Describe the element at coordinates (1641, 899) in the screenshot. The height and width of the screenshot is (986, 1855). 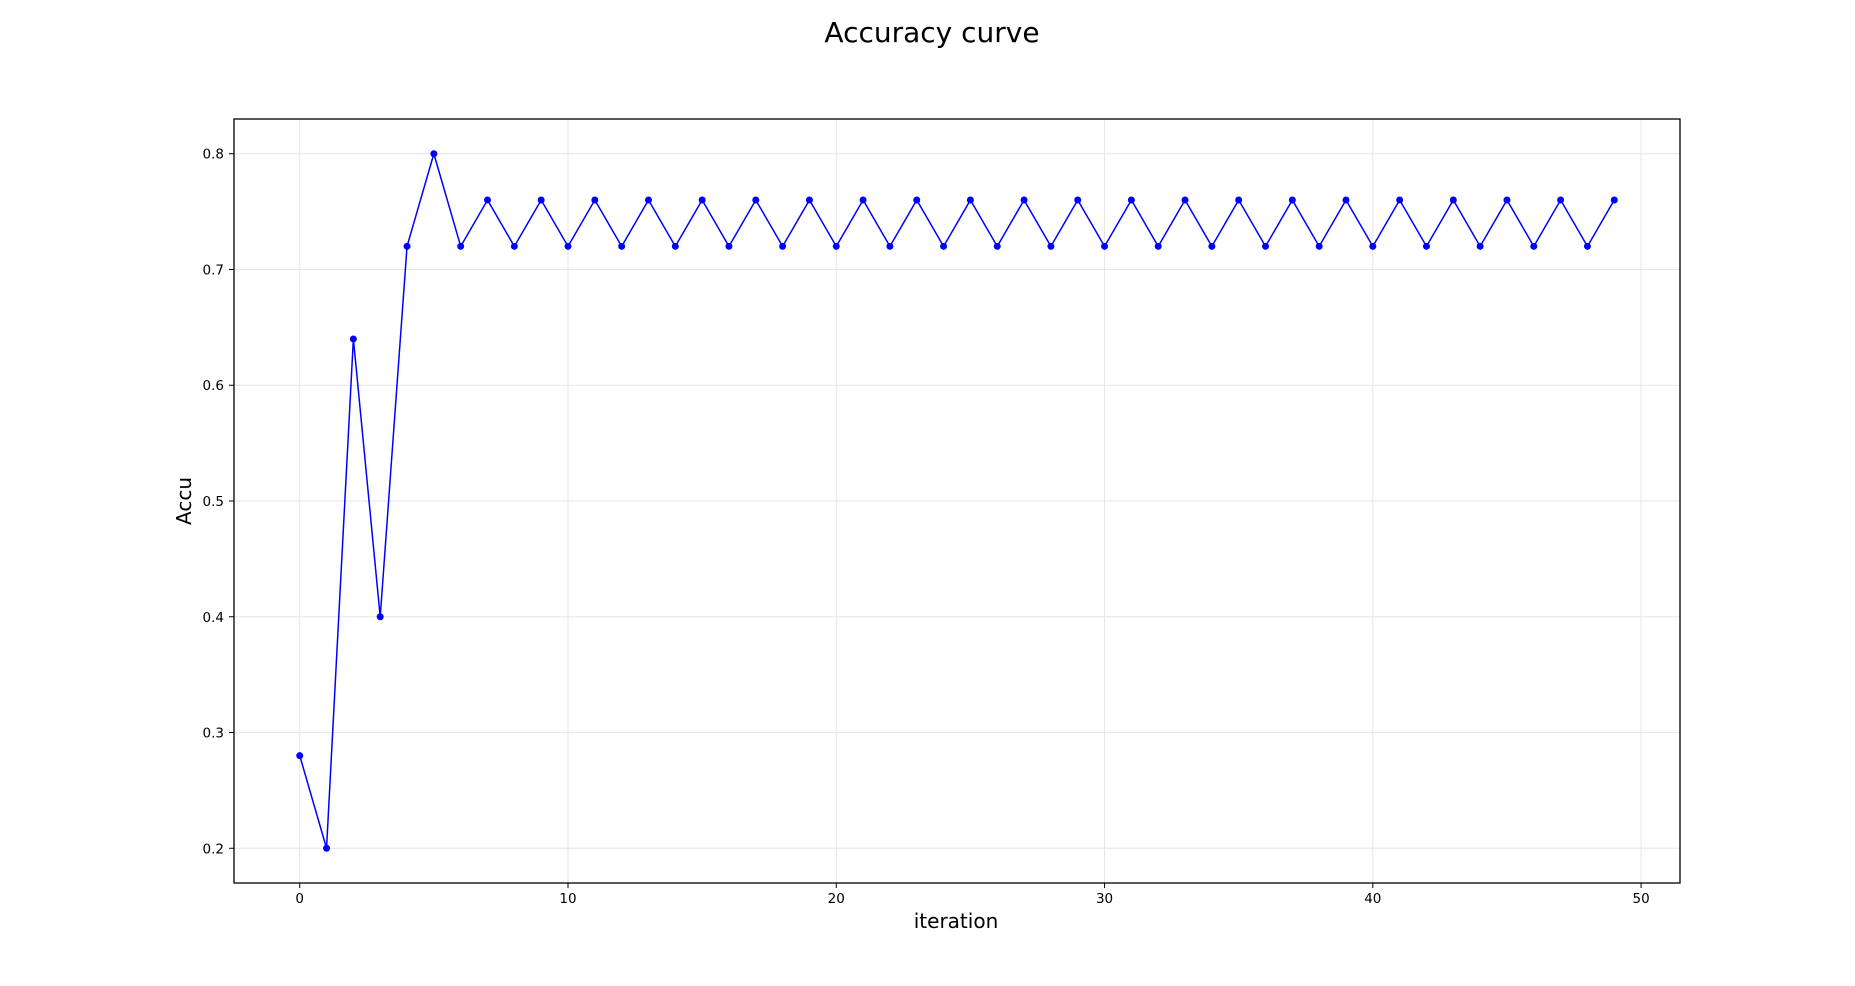
I see `x-tick-label: 50` at that location.